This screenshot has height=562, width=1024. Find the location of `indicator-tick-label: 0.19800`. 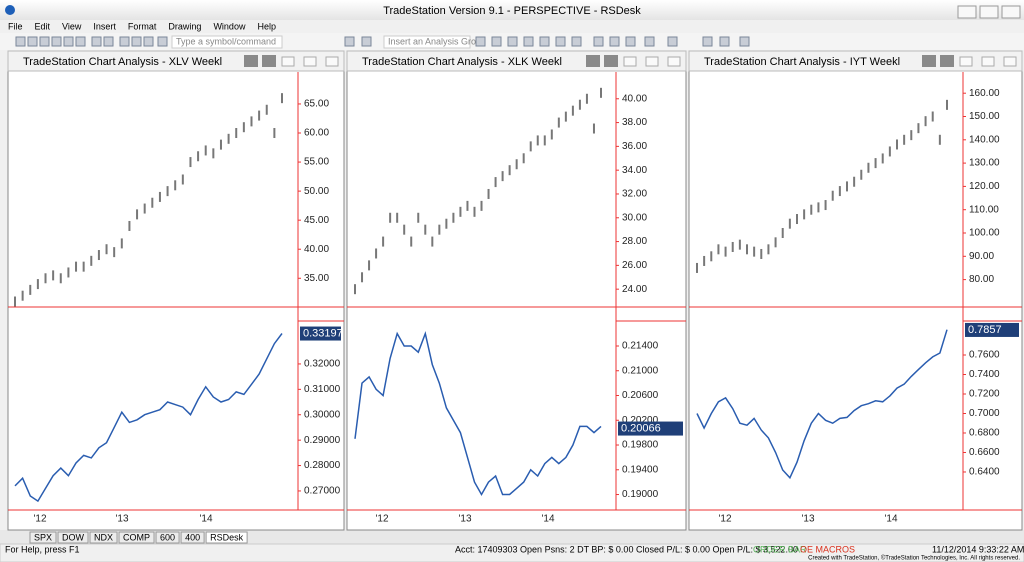

indicator-tick-label: 0.19800 is located at coordinates (640, 445).